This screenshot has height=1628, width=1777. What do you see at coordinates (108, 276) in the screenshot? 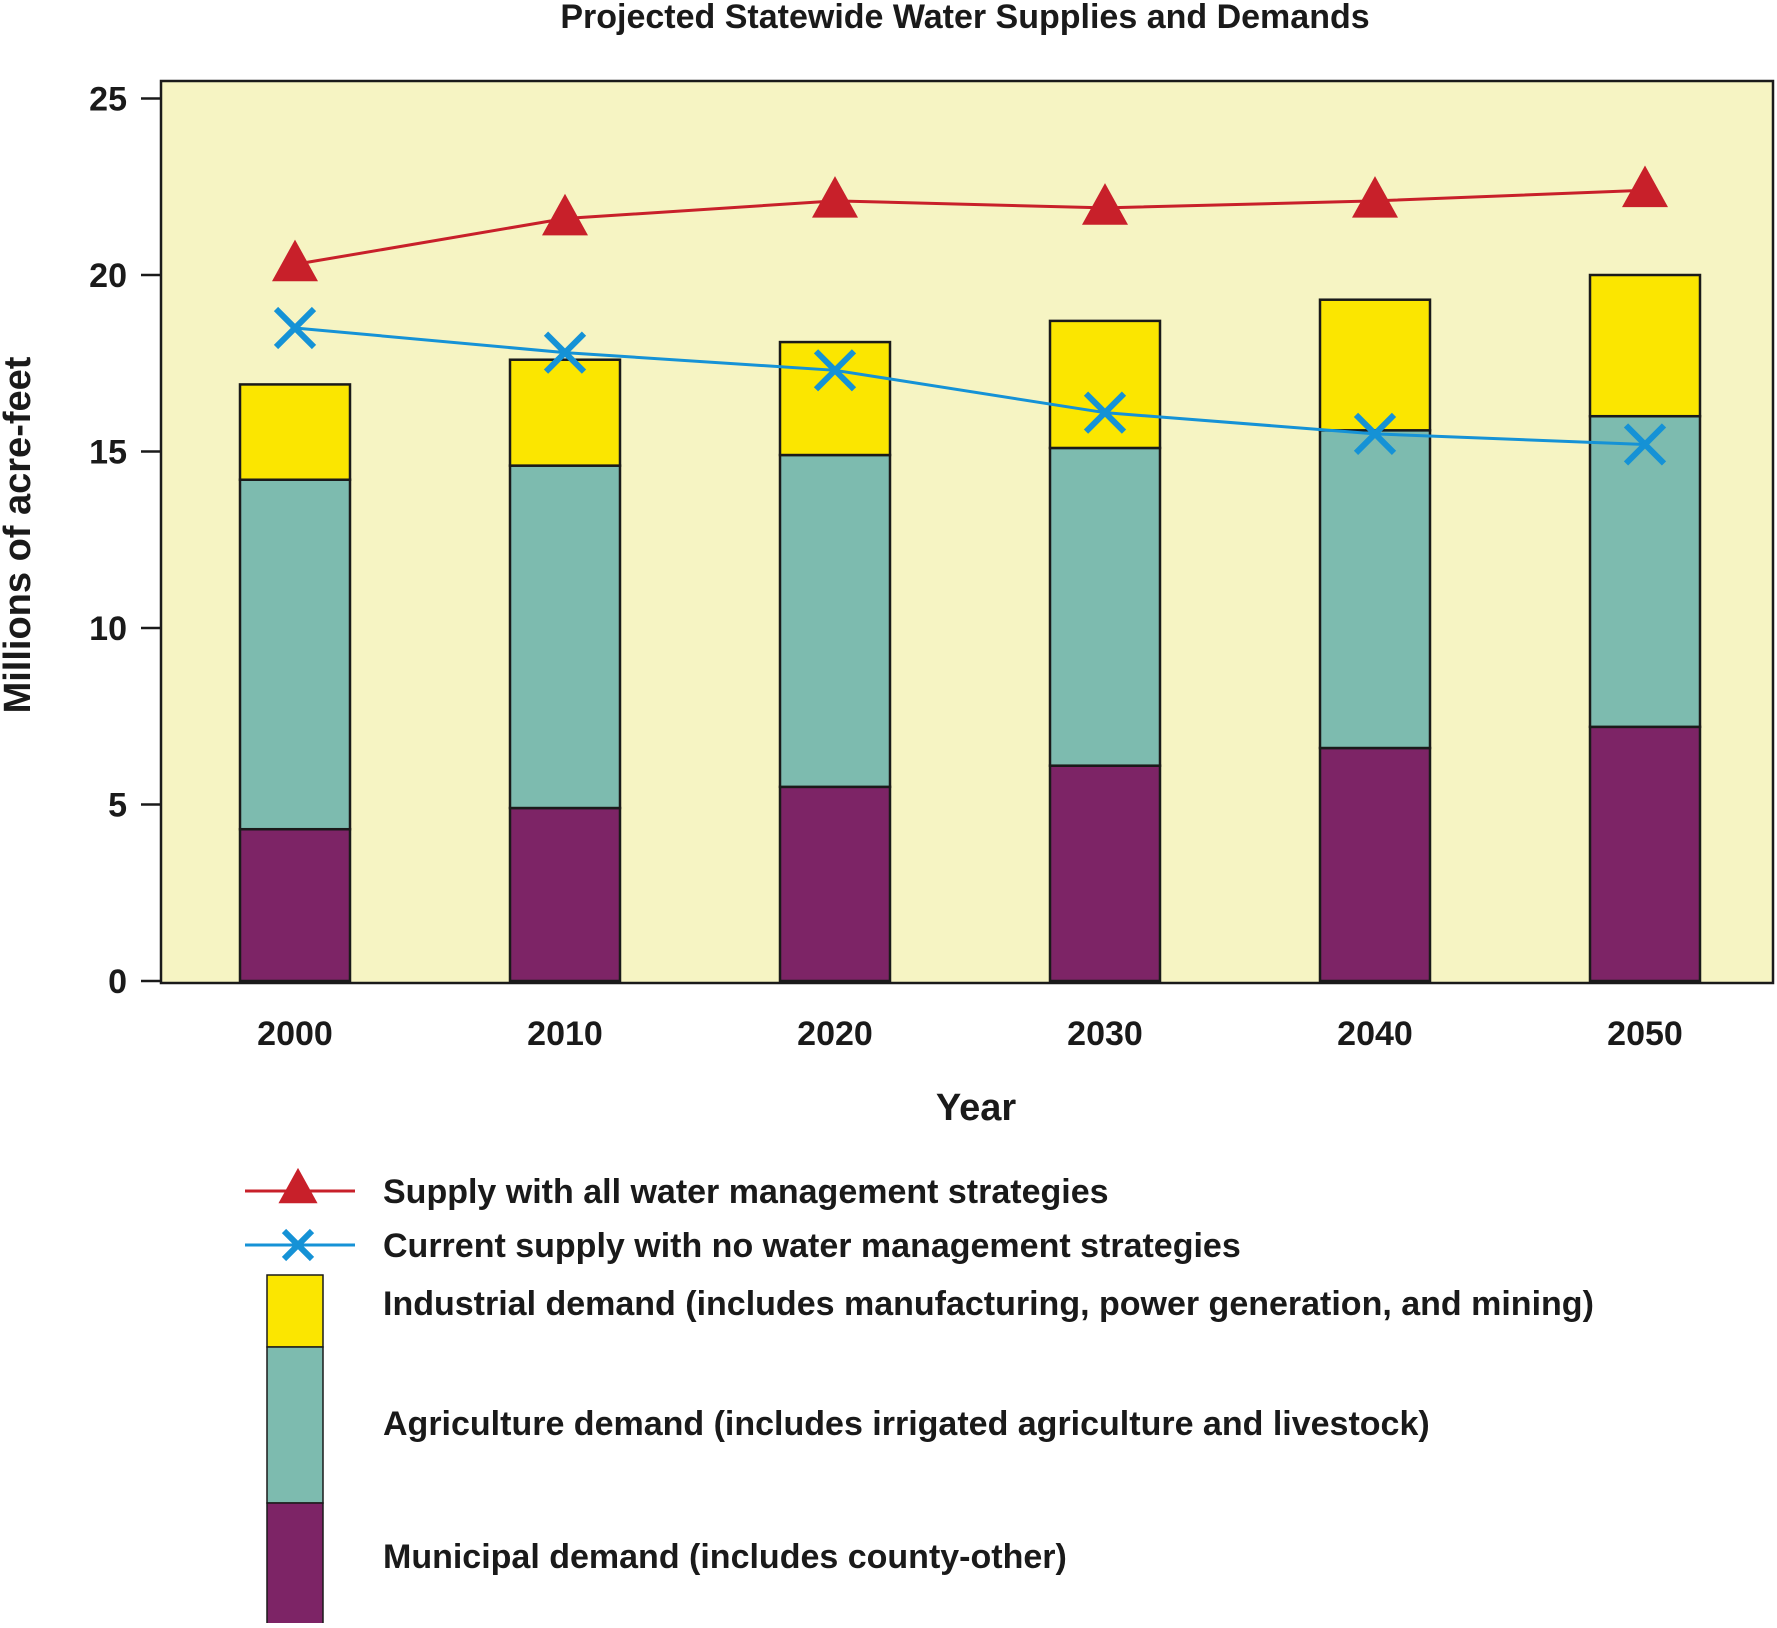
I see `y-tick-label: 20` at bounding box center [108, 276].